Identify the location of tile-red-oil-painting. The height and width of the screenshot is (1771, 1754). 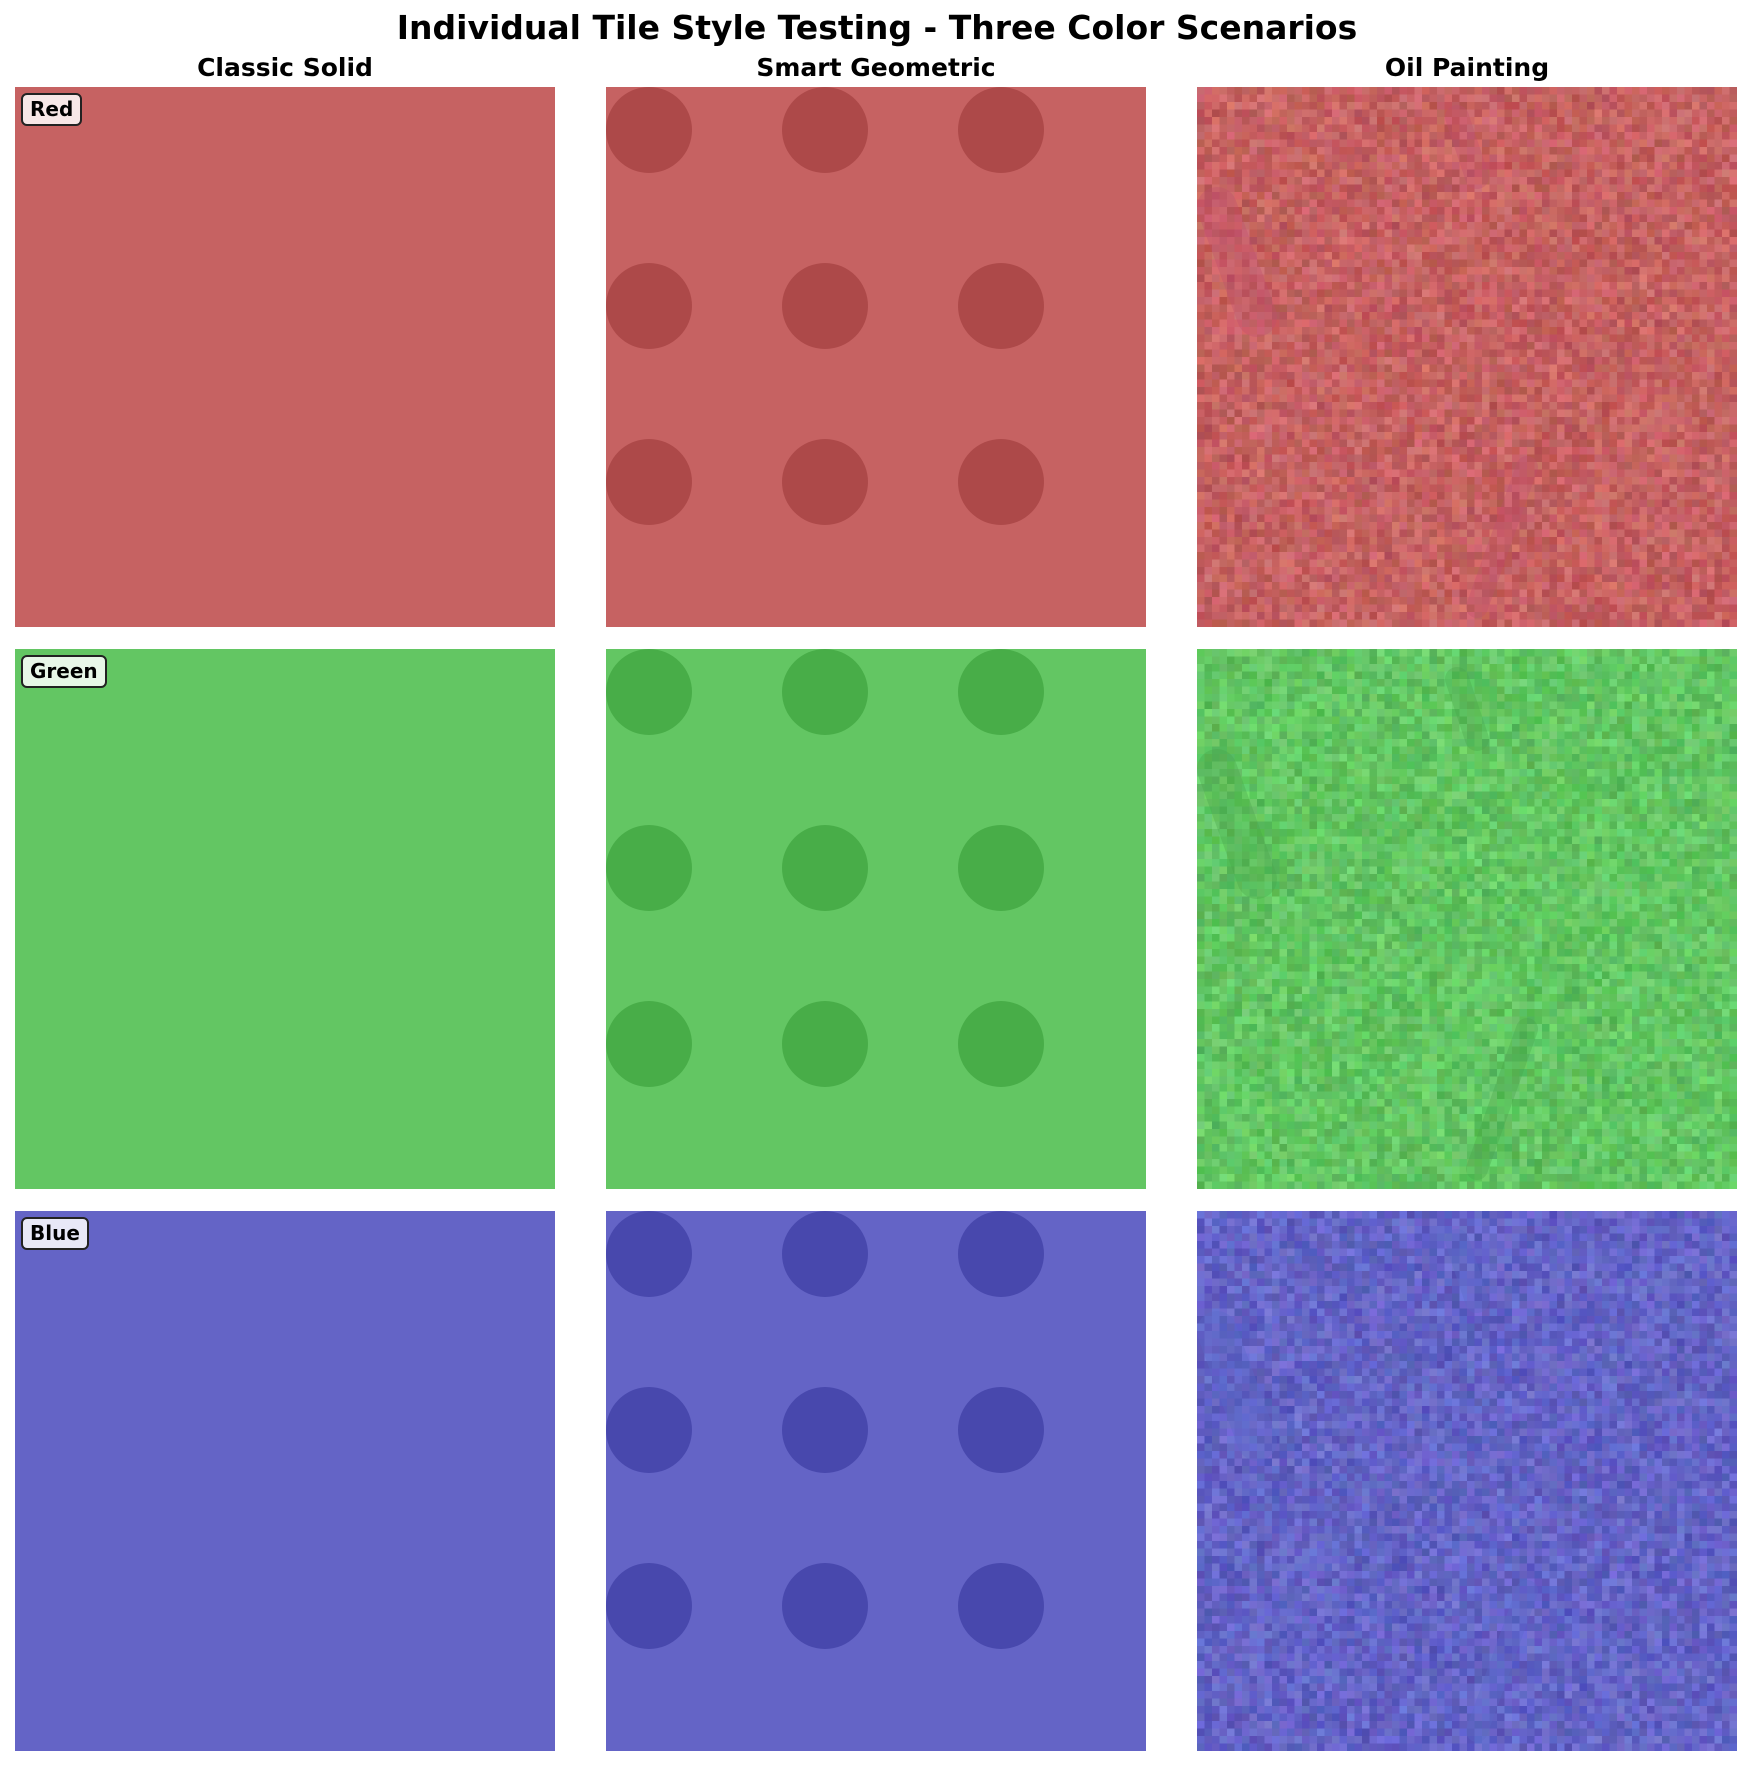
(1467, 357).